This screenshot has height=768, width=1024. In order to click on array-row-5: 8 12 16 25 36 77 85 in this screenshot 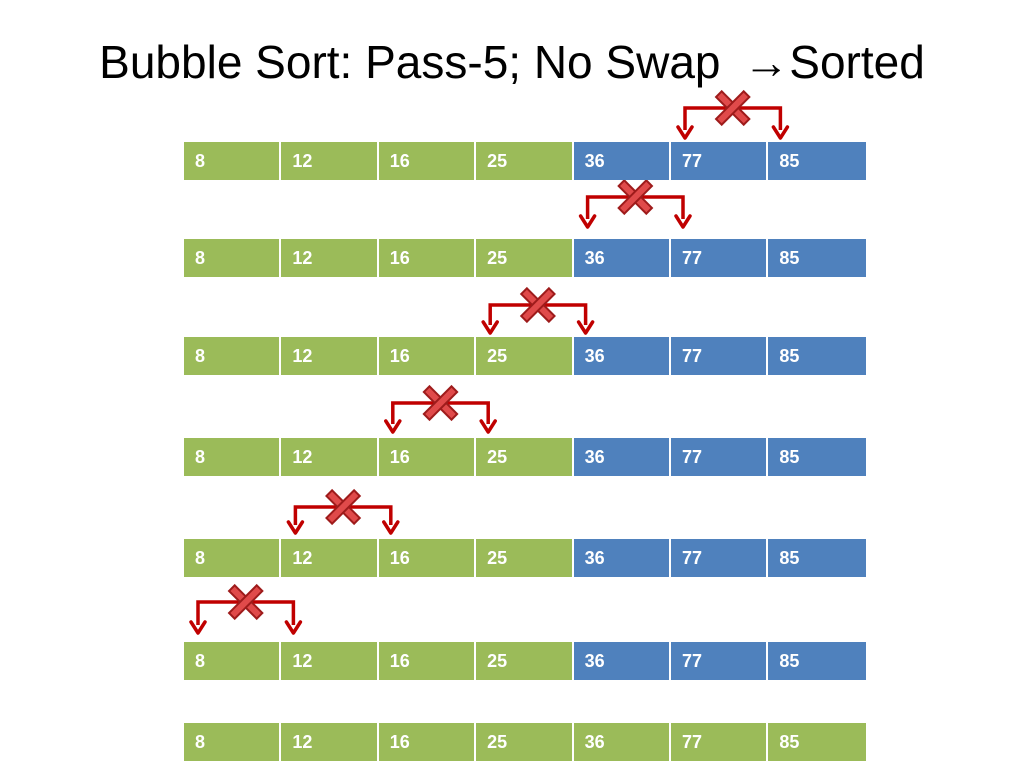, I will do `click(525, 558)`.